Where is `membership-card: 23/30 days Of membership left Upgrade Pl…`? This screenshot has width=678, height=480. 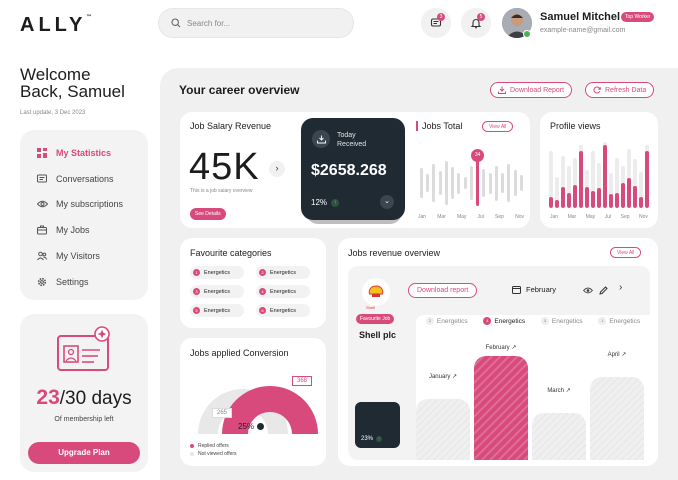
membership-card: 23/30 days Of membership left Upgrade Pl… is located at coordinates (84, 393).